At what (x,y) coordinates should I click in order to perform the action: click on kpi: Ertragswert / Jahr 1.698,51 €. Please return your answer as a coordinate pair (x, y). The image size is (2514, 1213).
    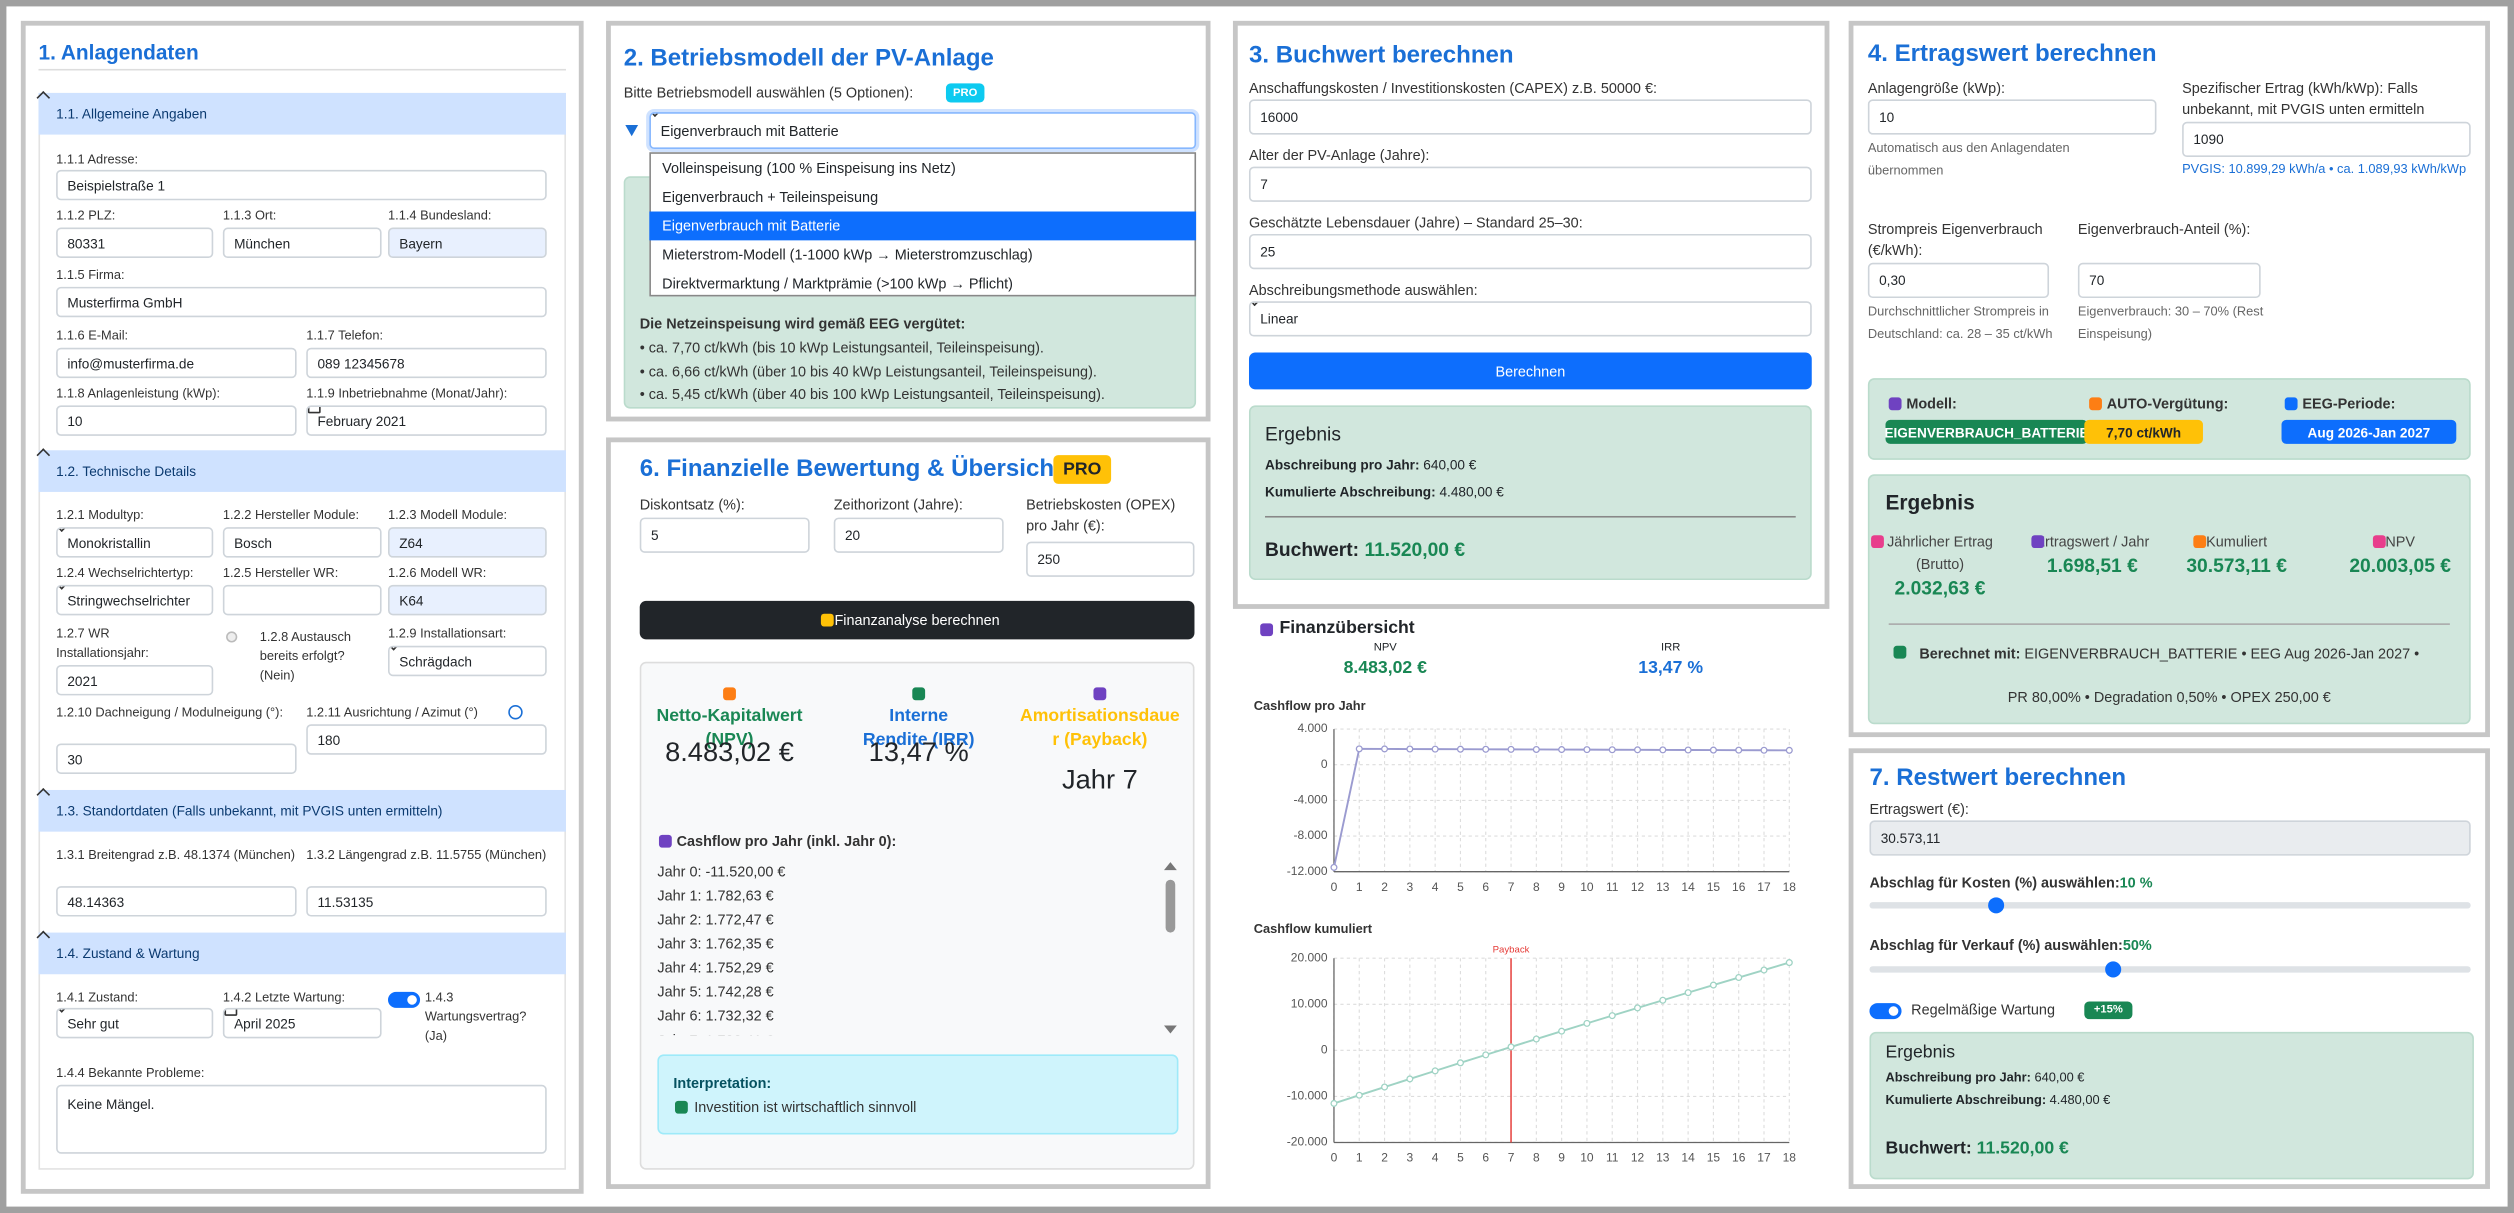
    Looking at the image, I should click on (2092, 553).